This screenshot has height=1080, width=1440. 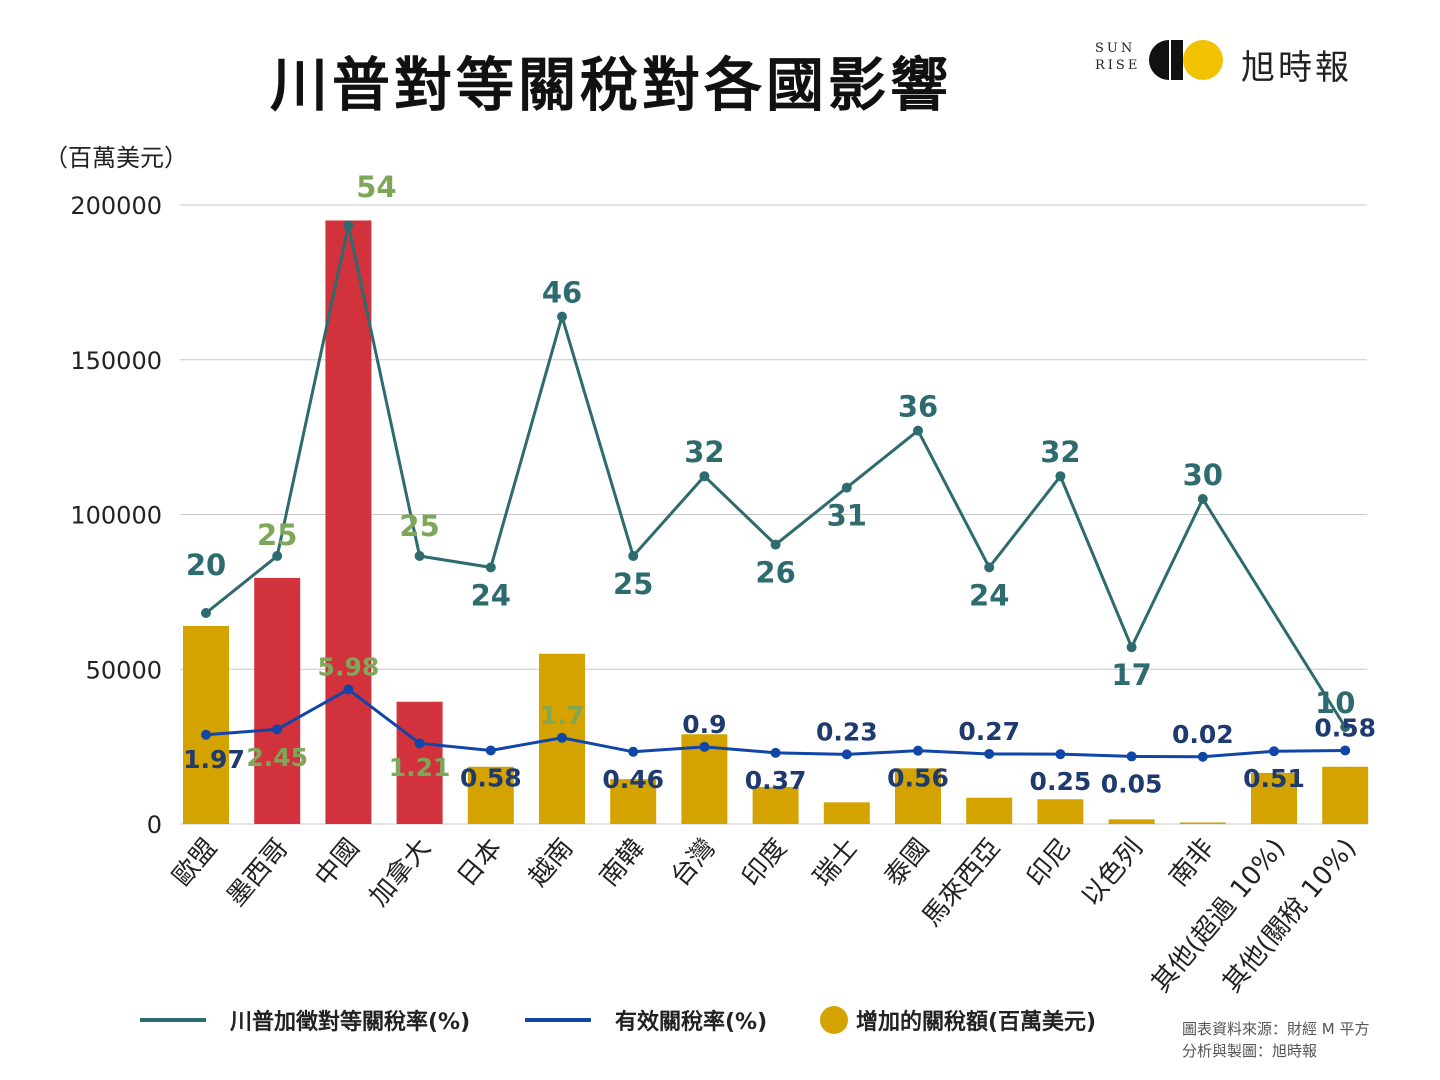 I want to click on legend-label-amount: 增加的關稅額(百萬美元), so click(x=976, y=1022).